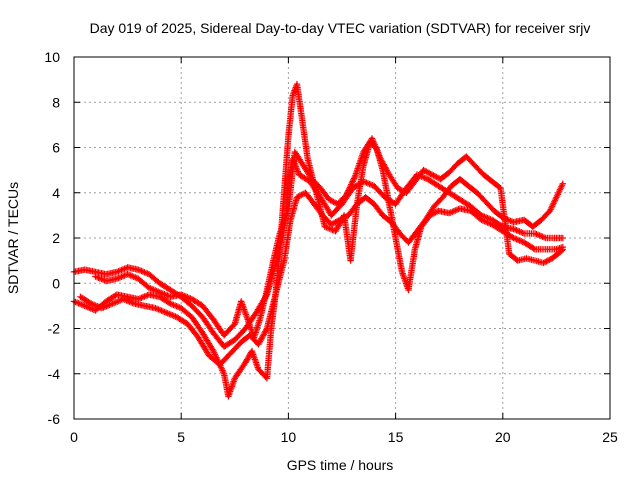  Describe the element at coordinates (181, 437) in the screenshot. I see `x-tick-label: 5` at that location.